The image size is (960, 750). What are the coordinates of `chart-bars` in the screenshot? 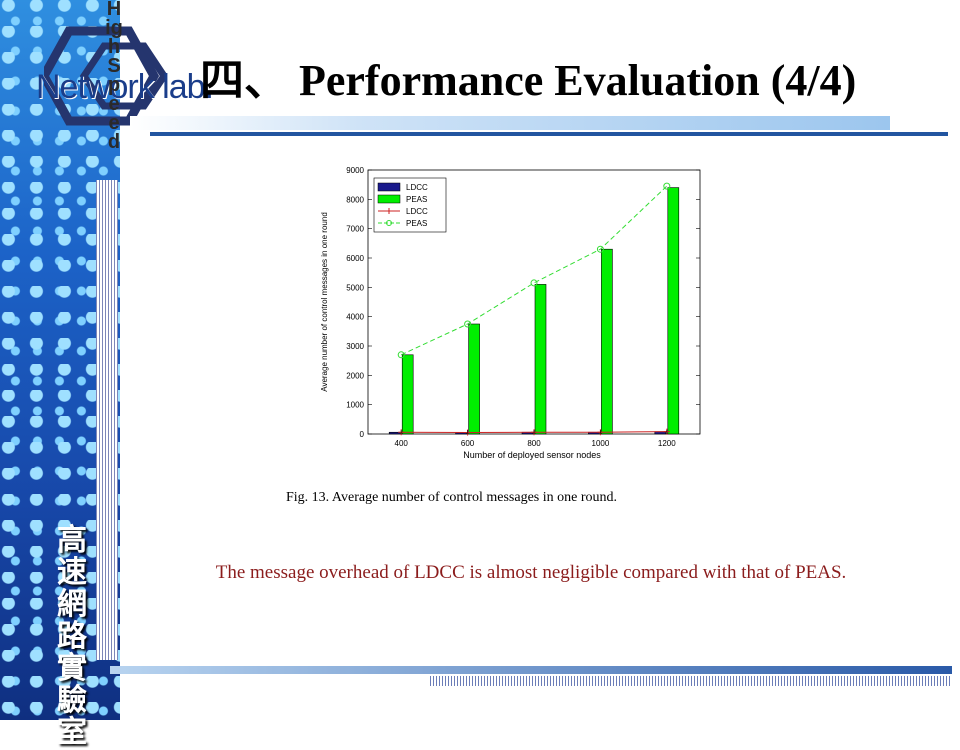 It's located at (534, 311).